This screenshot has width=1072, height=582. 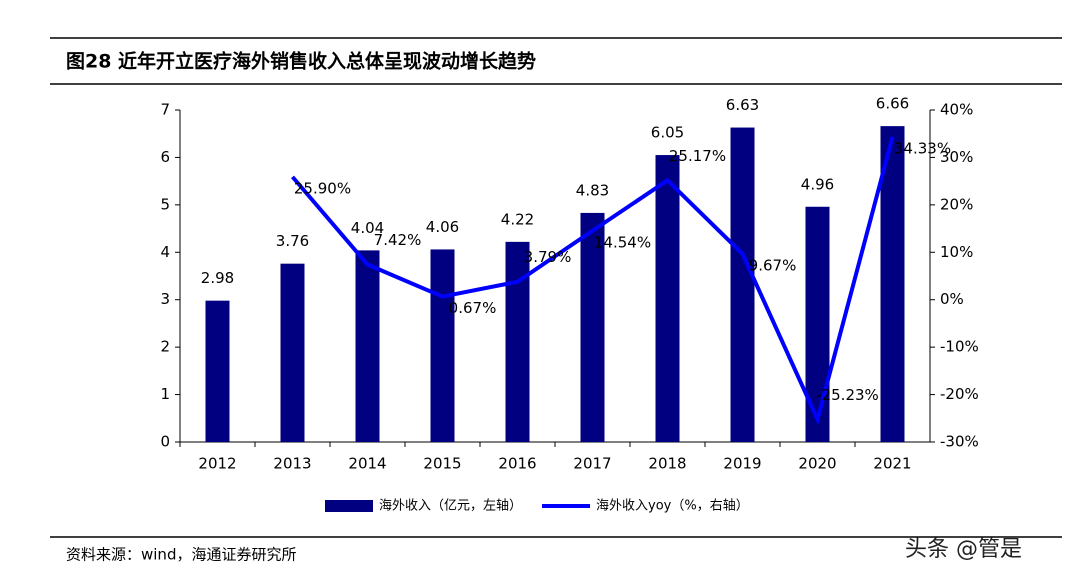 I want to click on x-tick-label: 2015, so click(x=442, y=464).